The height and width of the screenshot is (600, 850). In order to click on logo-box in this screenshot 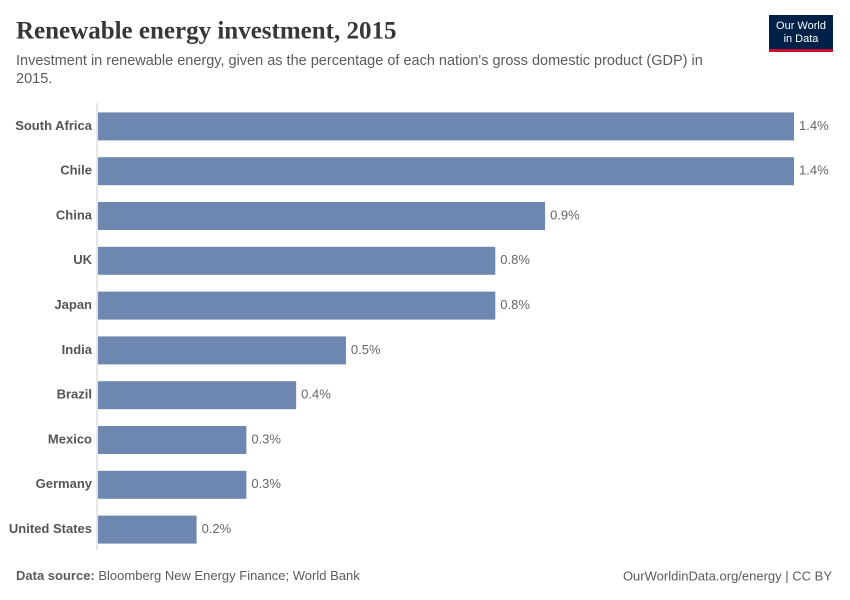, I will do `click(801, 33)`.